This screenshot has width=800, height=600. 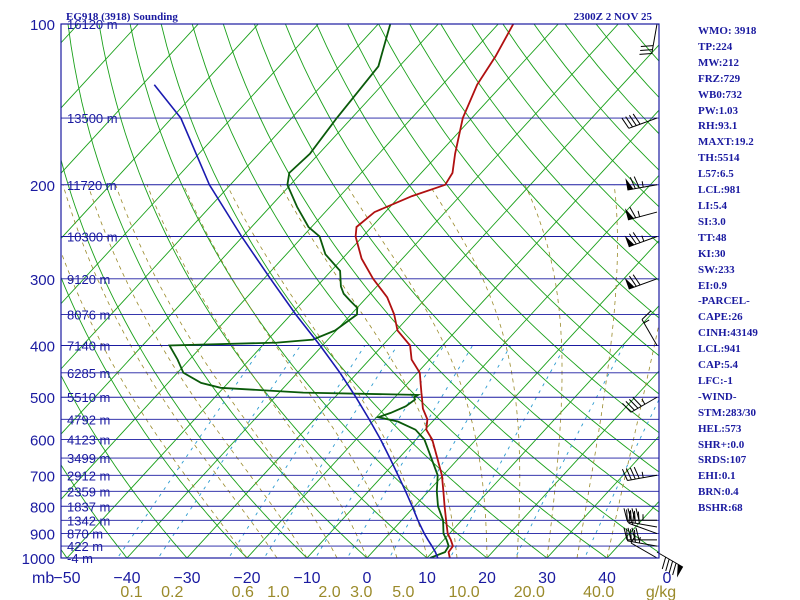 I want to click on index-item: PW:1.03, so click(x=718, y=110).